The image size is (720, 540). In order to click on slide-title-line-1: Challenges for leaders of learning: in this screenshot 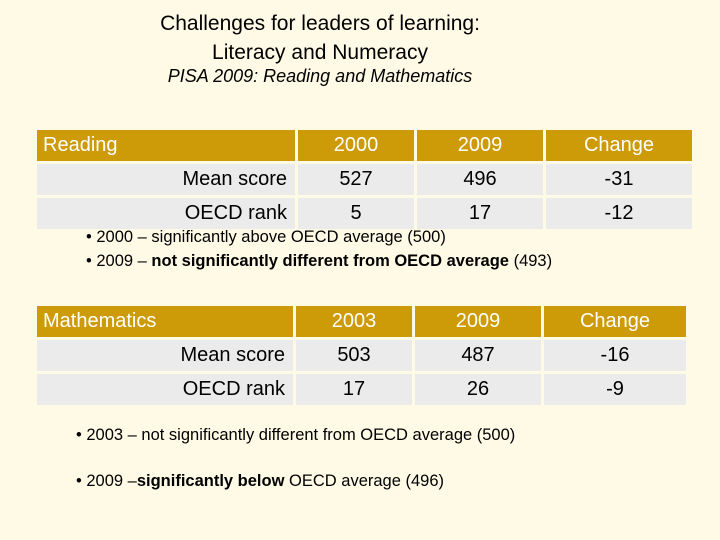, I will do `click(320, 23)`.